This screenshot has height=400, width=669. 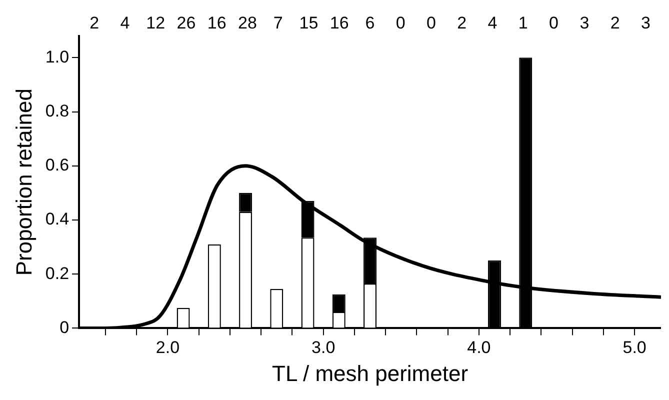 What do you see at coordinates (57, 165) in the screenshot?
I see `y-tick-label: 0.6` at bounding box center [57, 165].